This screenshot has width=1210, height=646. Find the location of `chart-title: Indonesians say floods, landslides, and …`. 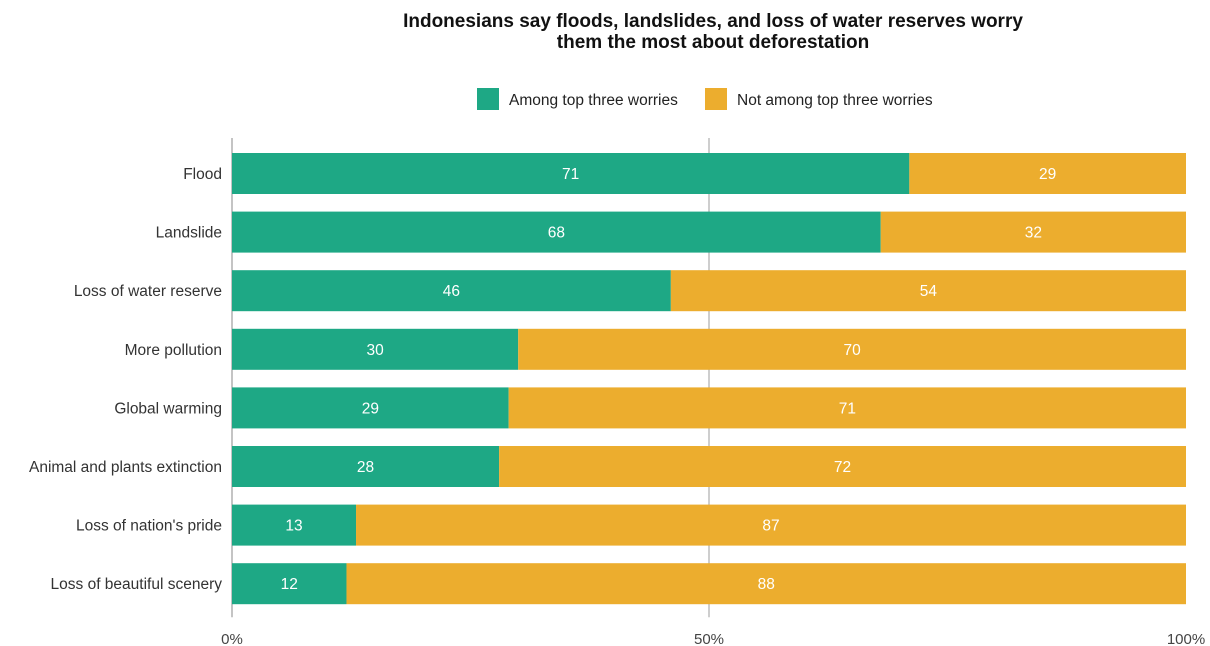

chart-title: Indonesians say floods, landslides, and … is located at coordinates (713, 32).